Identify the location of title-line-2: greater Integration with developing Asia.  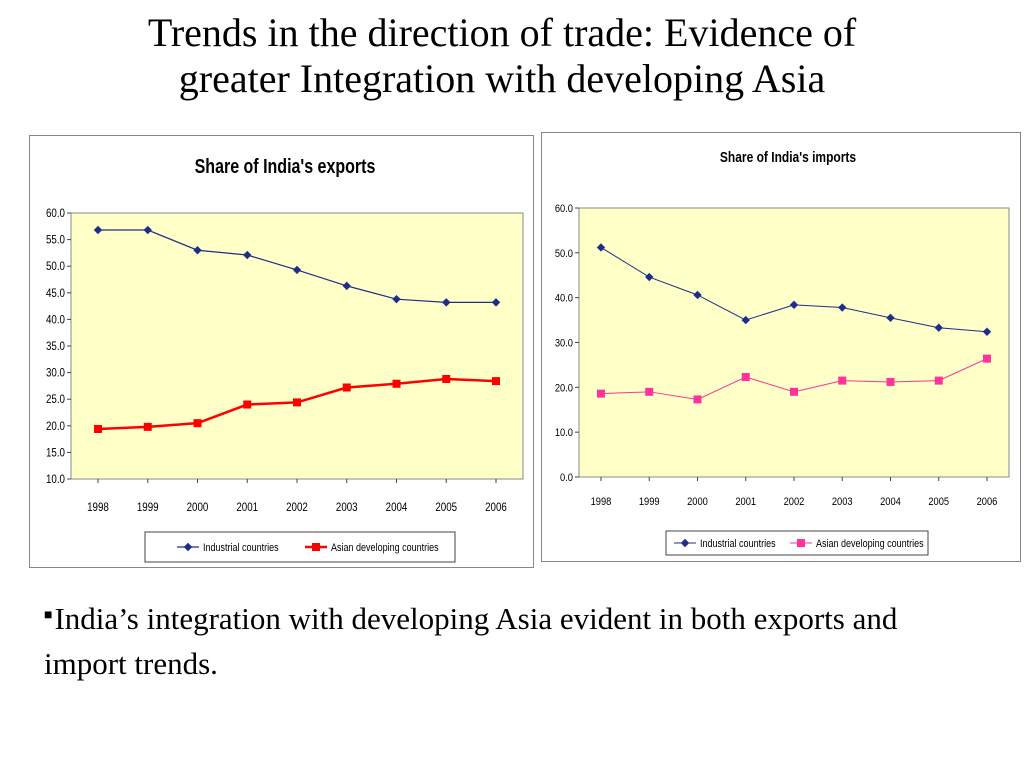
(502, 78).